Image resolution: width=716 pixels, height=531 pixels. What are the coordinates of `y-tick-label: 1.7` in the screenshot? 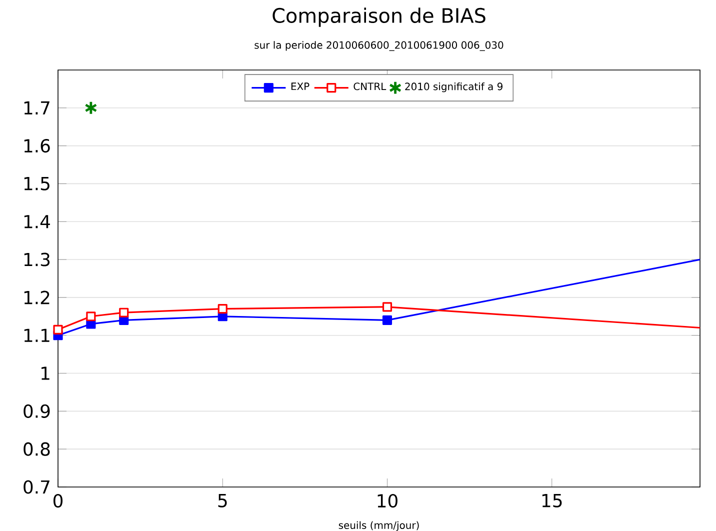 It's located at (37, 107).